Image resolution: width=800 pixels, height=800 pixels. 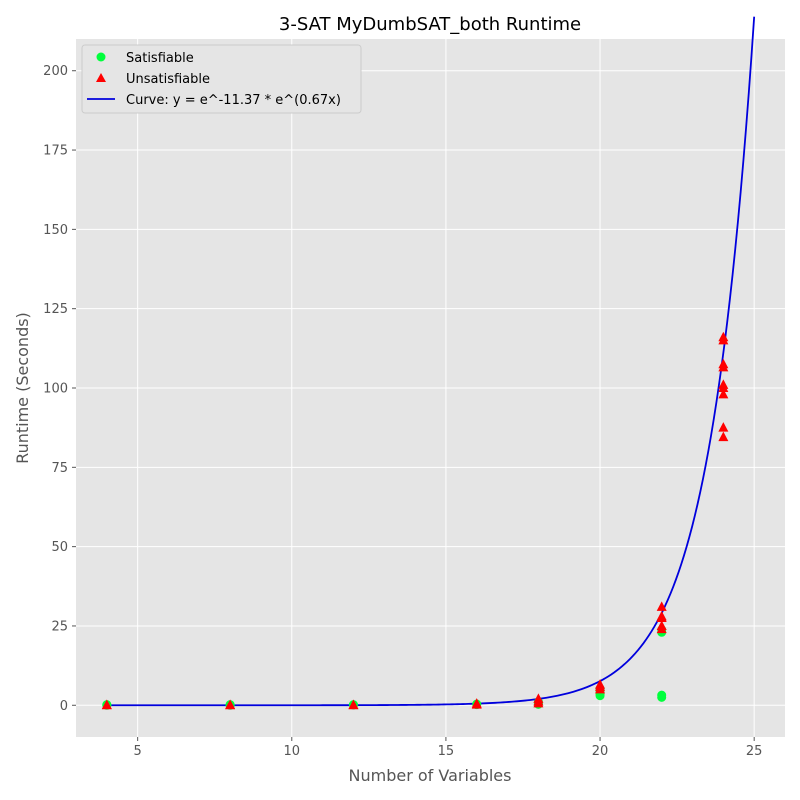 I want to click on x-tick-label: 20, so click(x=600, y=751).